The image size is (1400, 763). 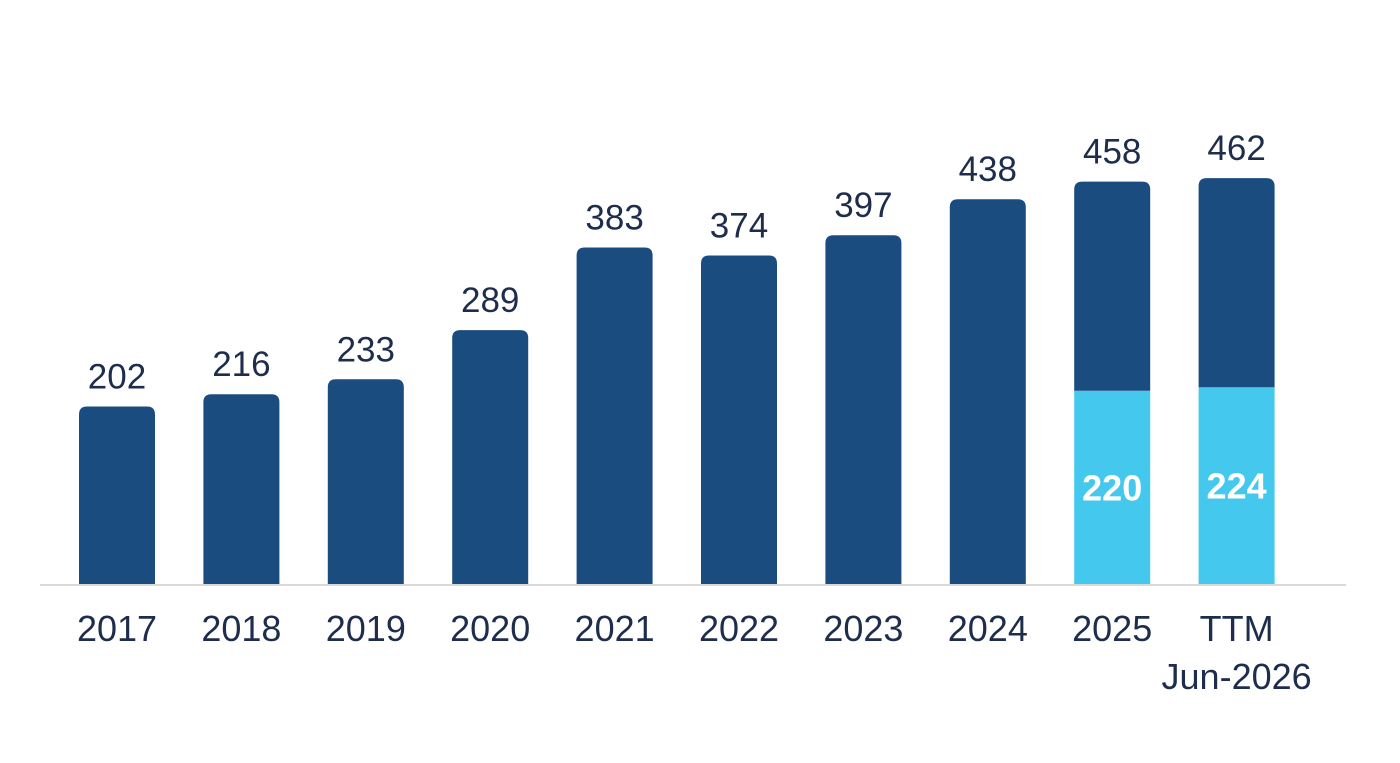 I want to click on bar-total-label: 233, so click(x=366, y=349).